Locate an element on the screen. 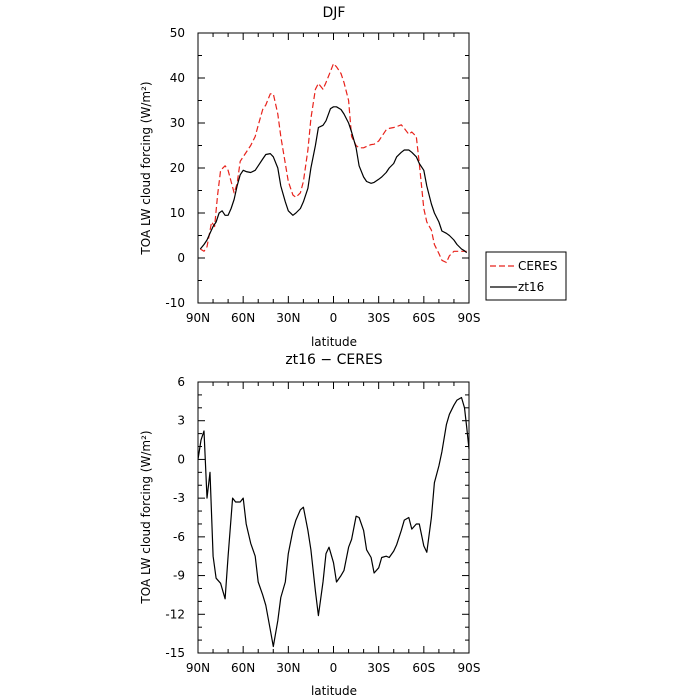 The height and width of the screenshot is (700, 700). top-chart-title: DJF is located at coordinates (334, 13).